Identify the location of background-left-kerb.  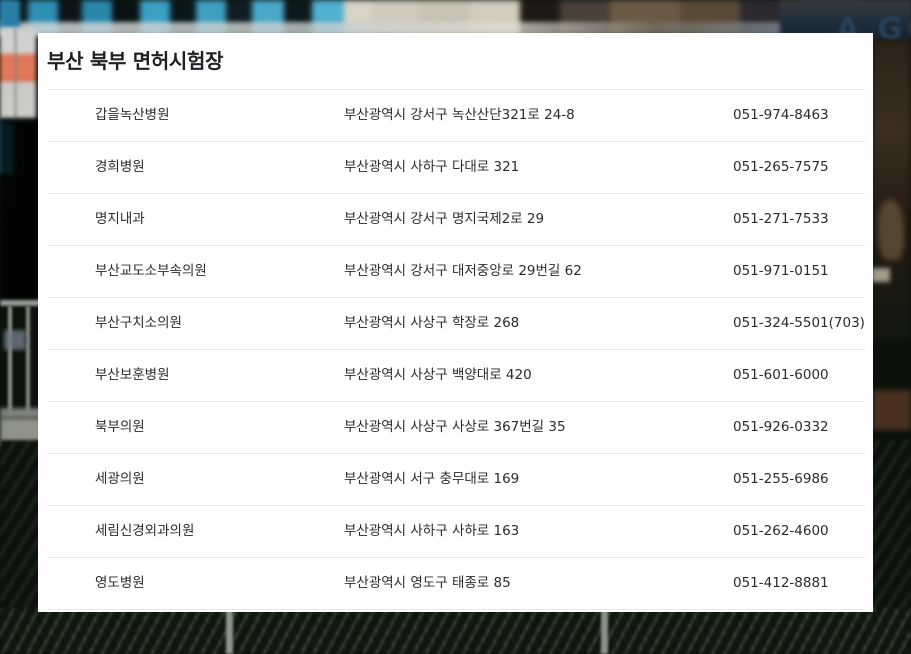
(21, 413).